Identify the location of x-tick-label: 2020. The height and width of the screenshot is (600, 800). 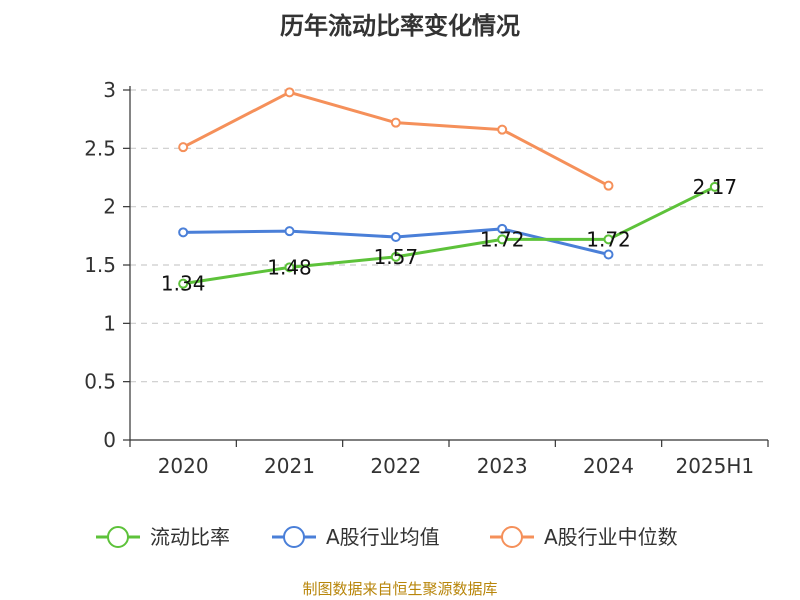
(183, 466).